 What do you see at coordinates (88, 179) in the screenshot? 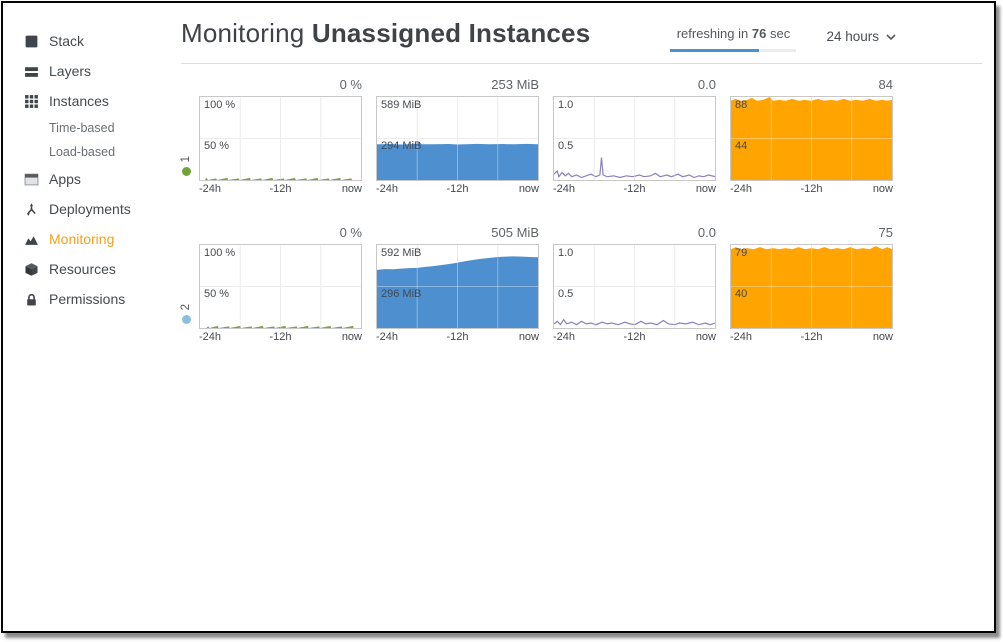
I see `sidebar-item-apps: Apps` at bounding box center [88, 179].